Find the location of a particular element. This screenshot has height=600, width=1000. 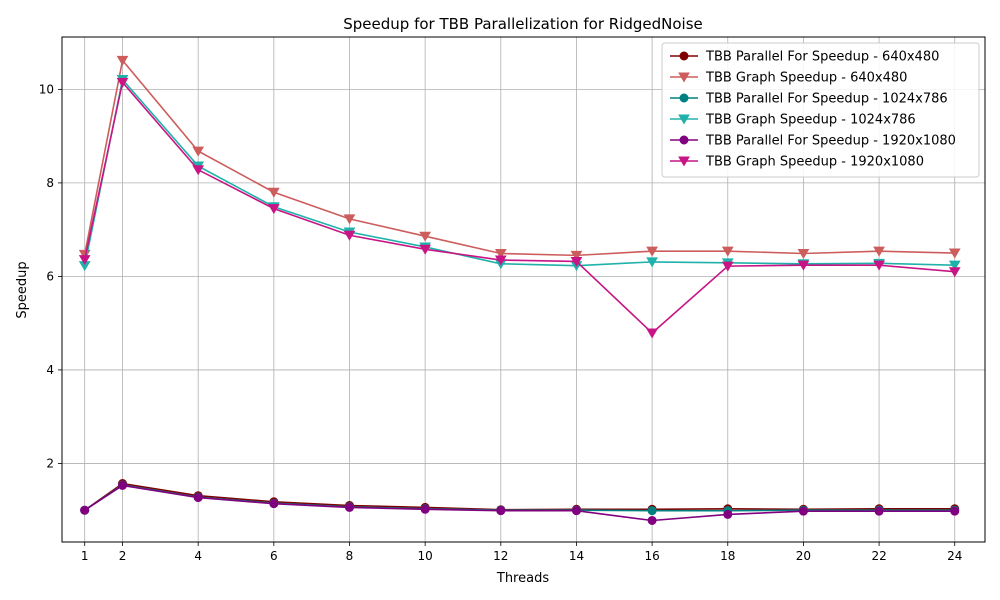

legend-label: TBB Graph Speedup - 640x480 is located at coordinates (806, 78).